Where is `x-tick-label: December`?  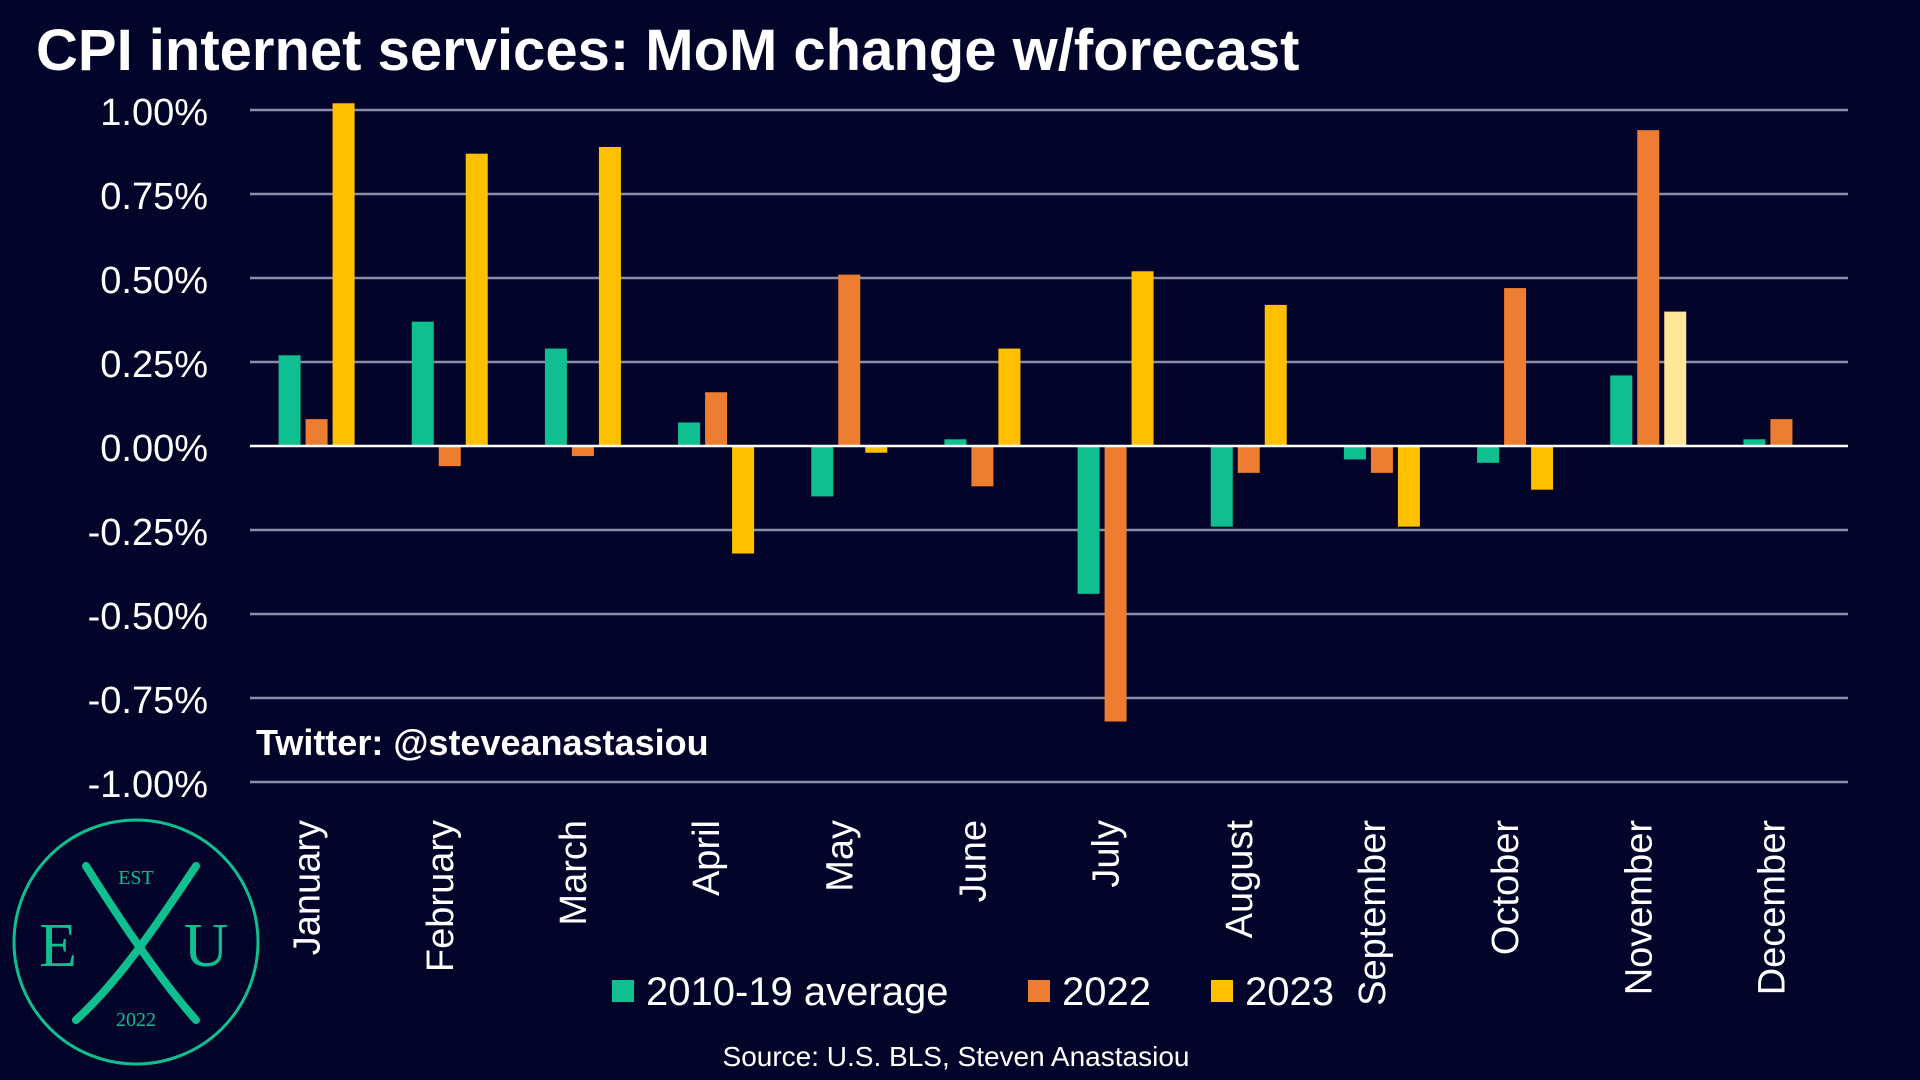 x-tick-label: December is located at coordinates (1772, 908).